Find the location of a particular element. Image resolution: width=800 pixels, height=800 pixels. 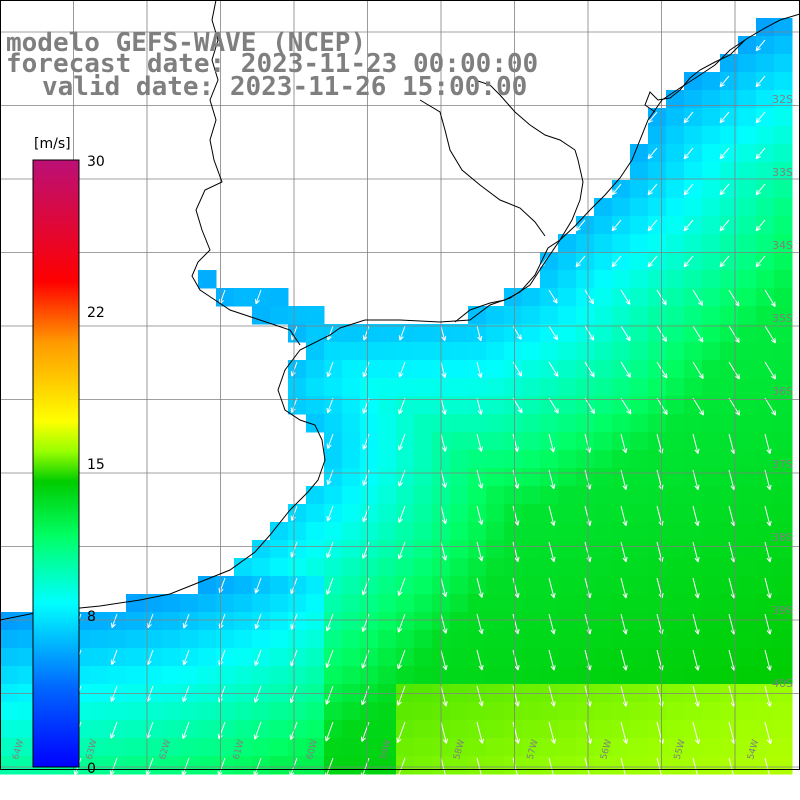

forecast-date: forecast date: 2023-11-23 00:00:00 is located at coordinates (272, 64).